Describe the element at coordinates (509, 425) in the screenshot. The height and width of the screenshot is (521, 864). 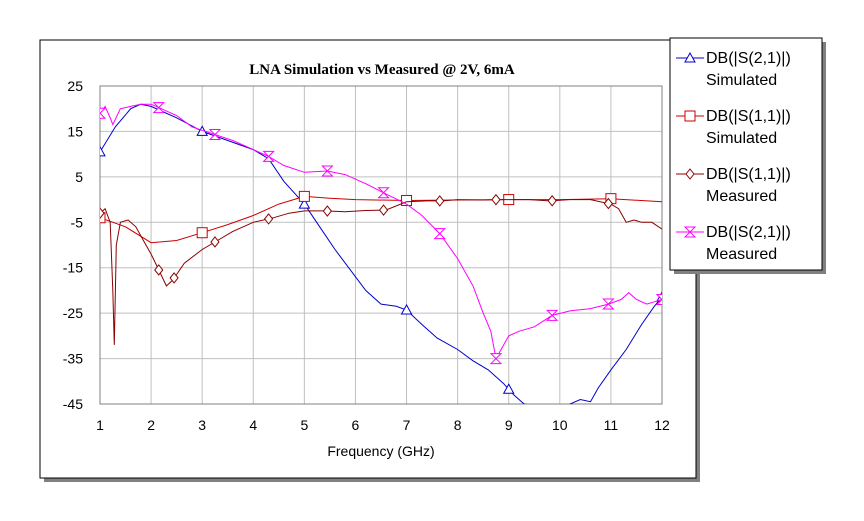
I see `x-tick-label: 9` at that location.